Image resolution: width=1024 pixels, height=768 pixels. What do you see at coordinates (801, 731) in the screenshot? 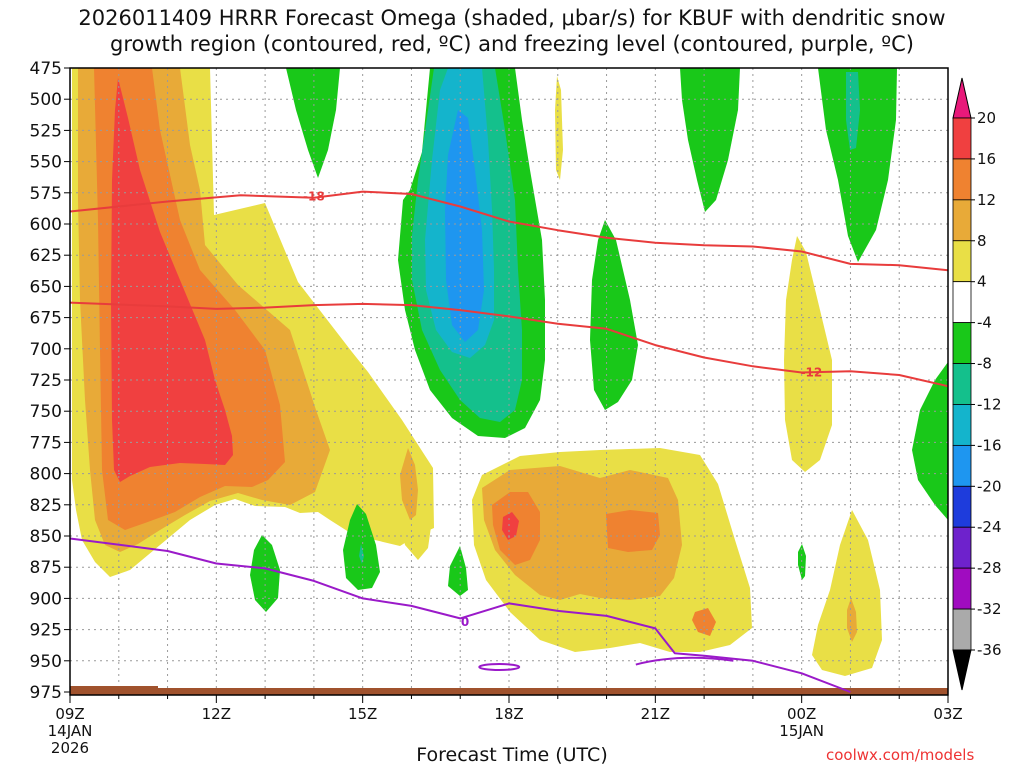
I see `x-date-label: 15JAN` at bounding box center [801, 731].